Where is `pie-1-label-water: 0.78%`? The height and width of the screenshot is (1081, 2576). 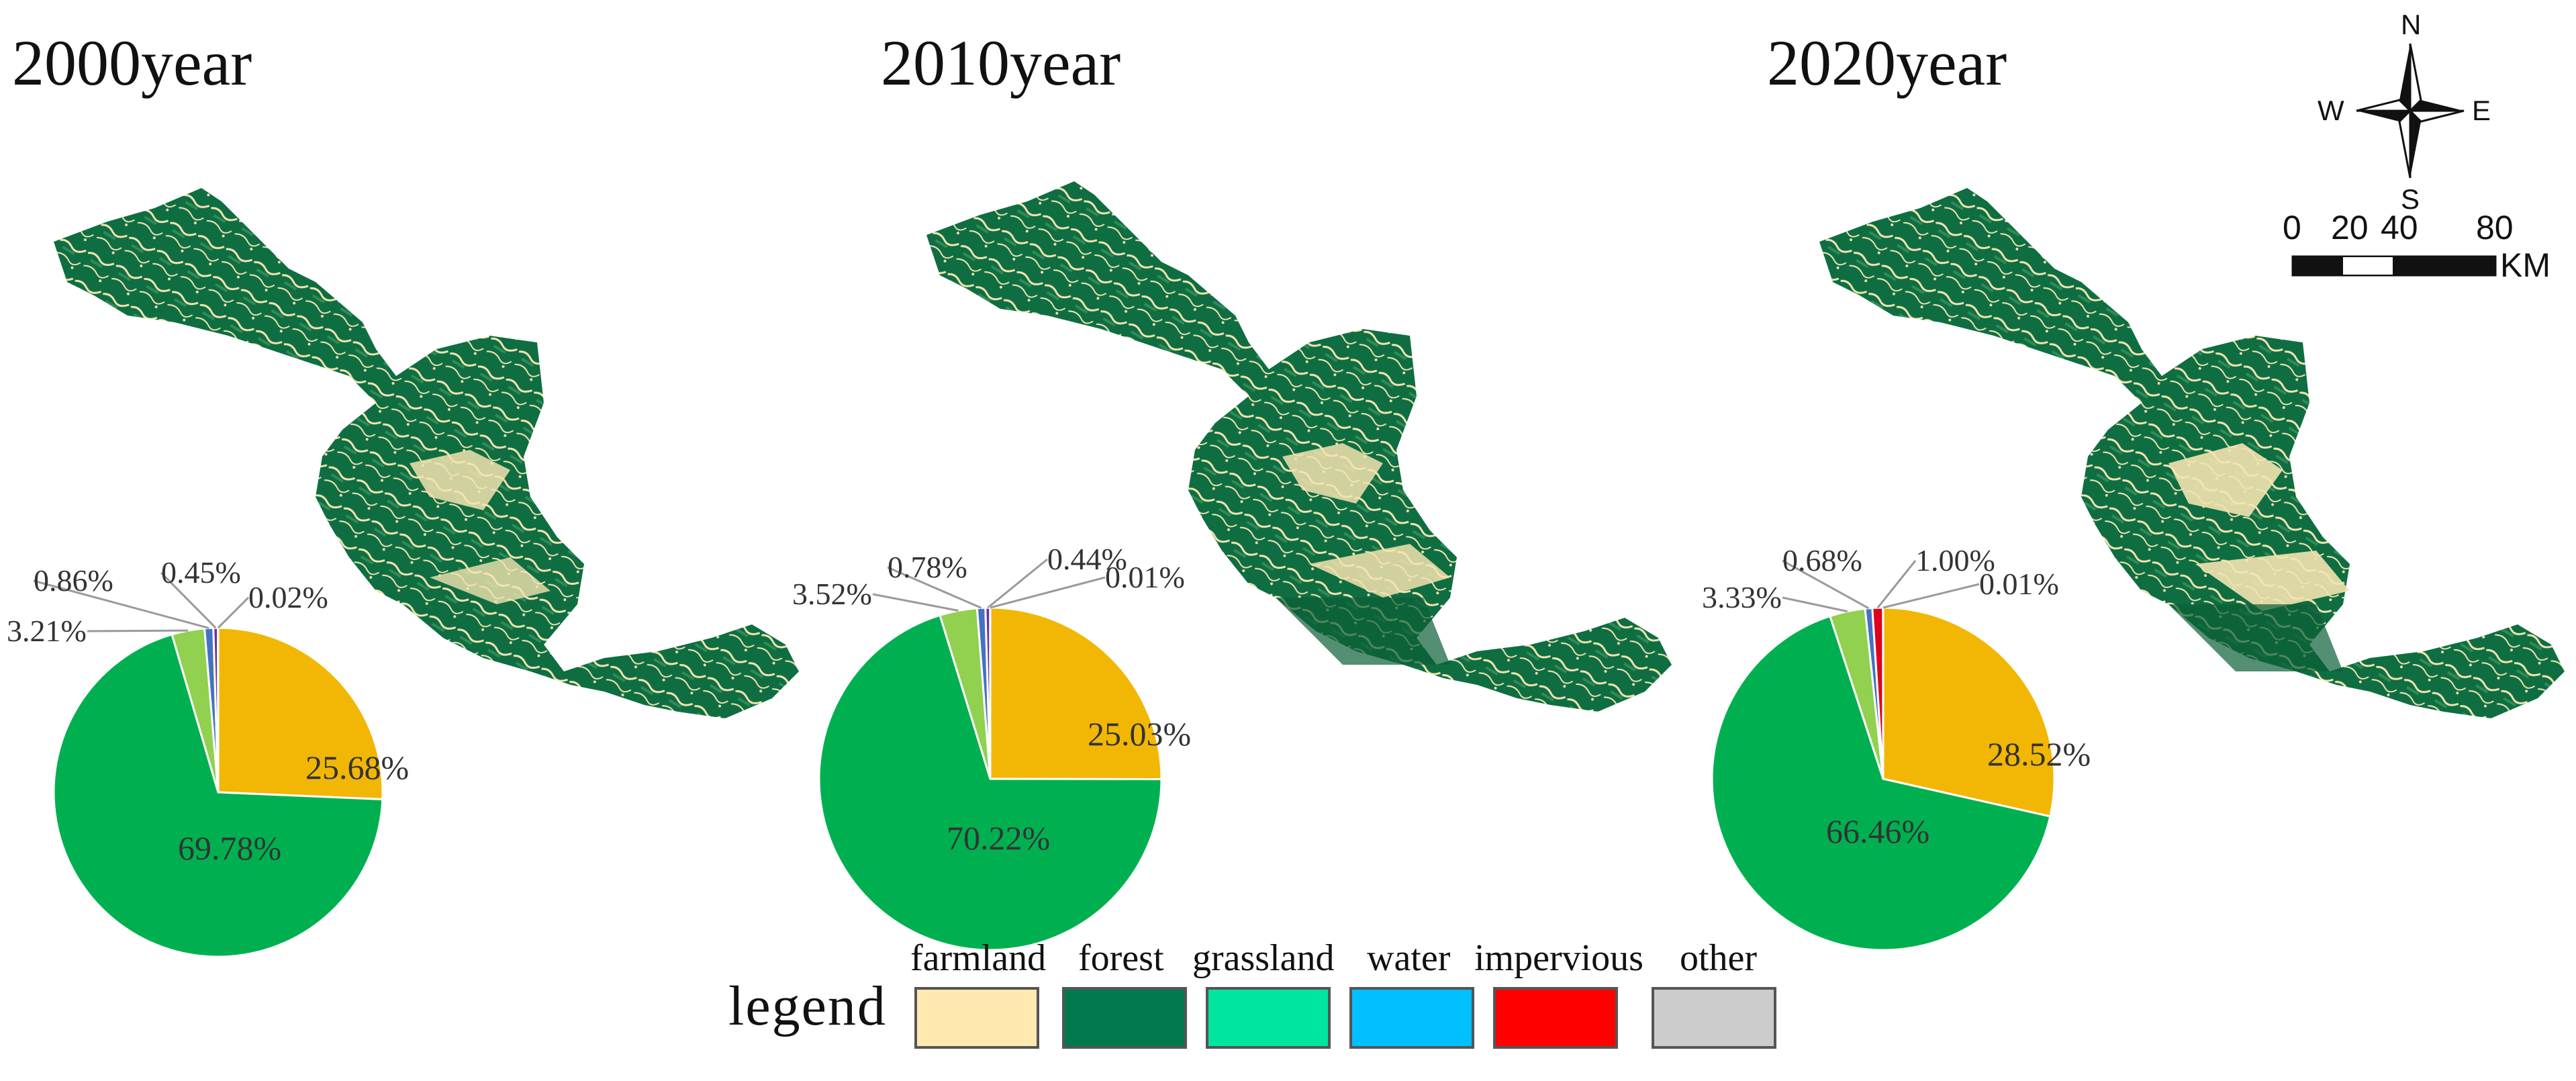
pie-1-label-water: 0.78% is located at coordinates (927, 567).